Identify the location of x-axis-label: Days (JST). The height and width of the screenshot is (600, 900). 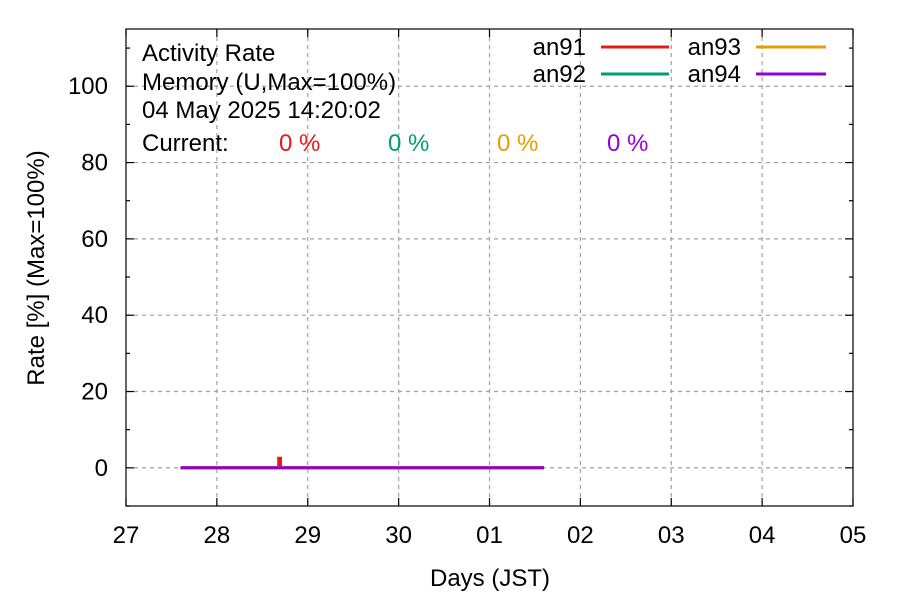
(490, 578).